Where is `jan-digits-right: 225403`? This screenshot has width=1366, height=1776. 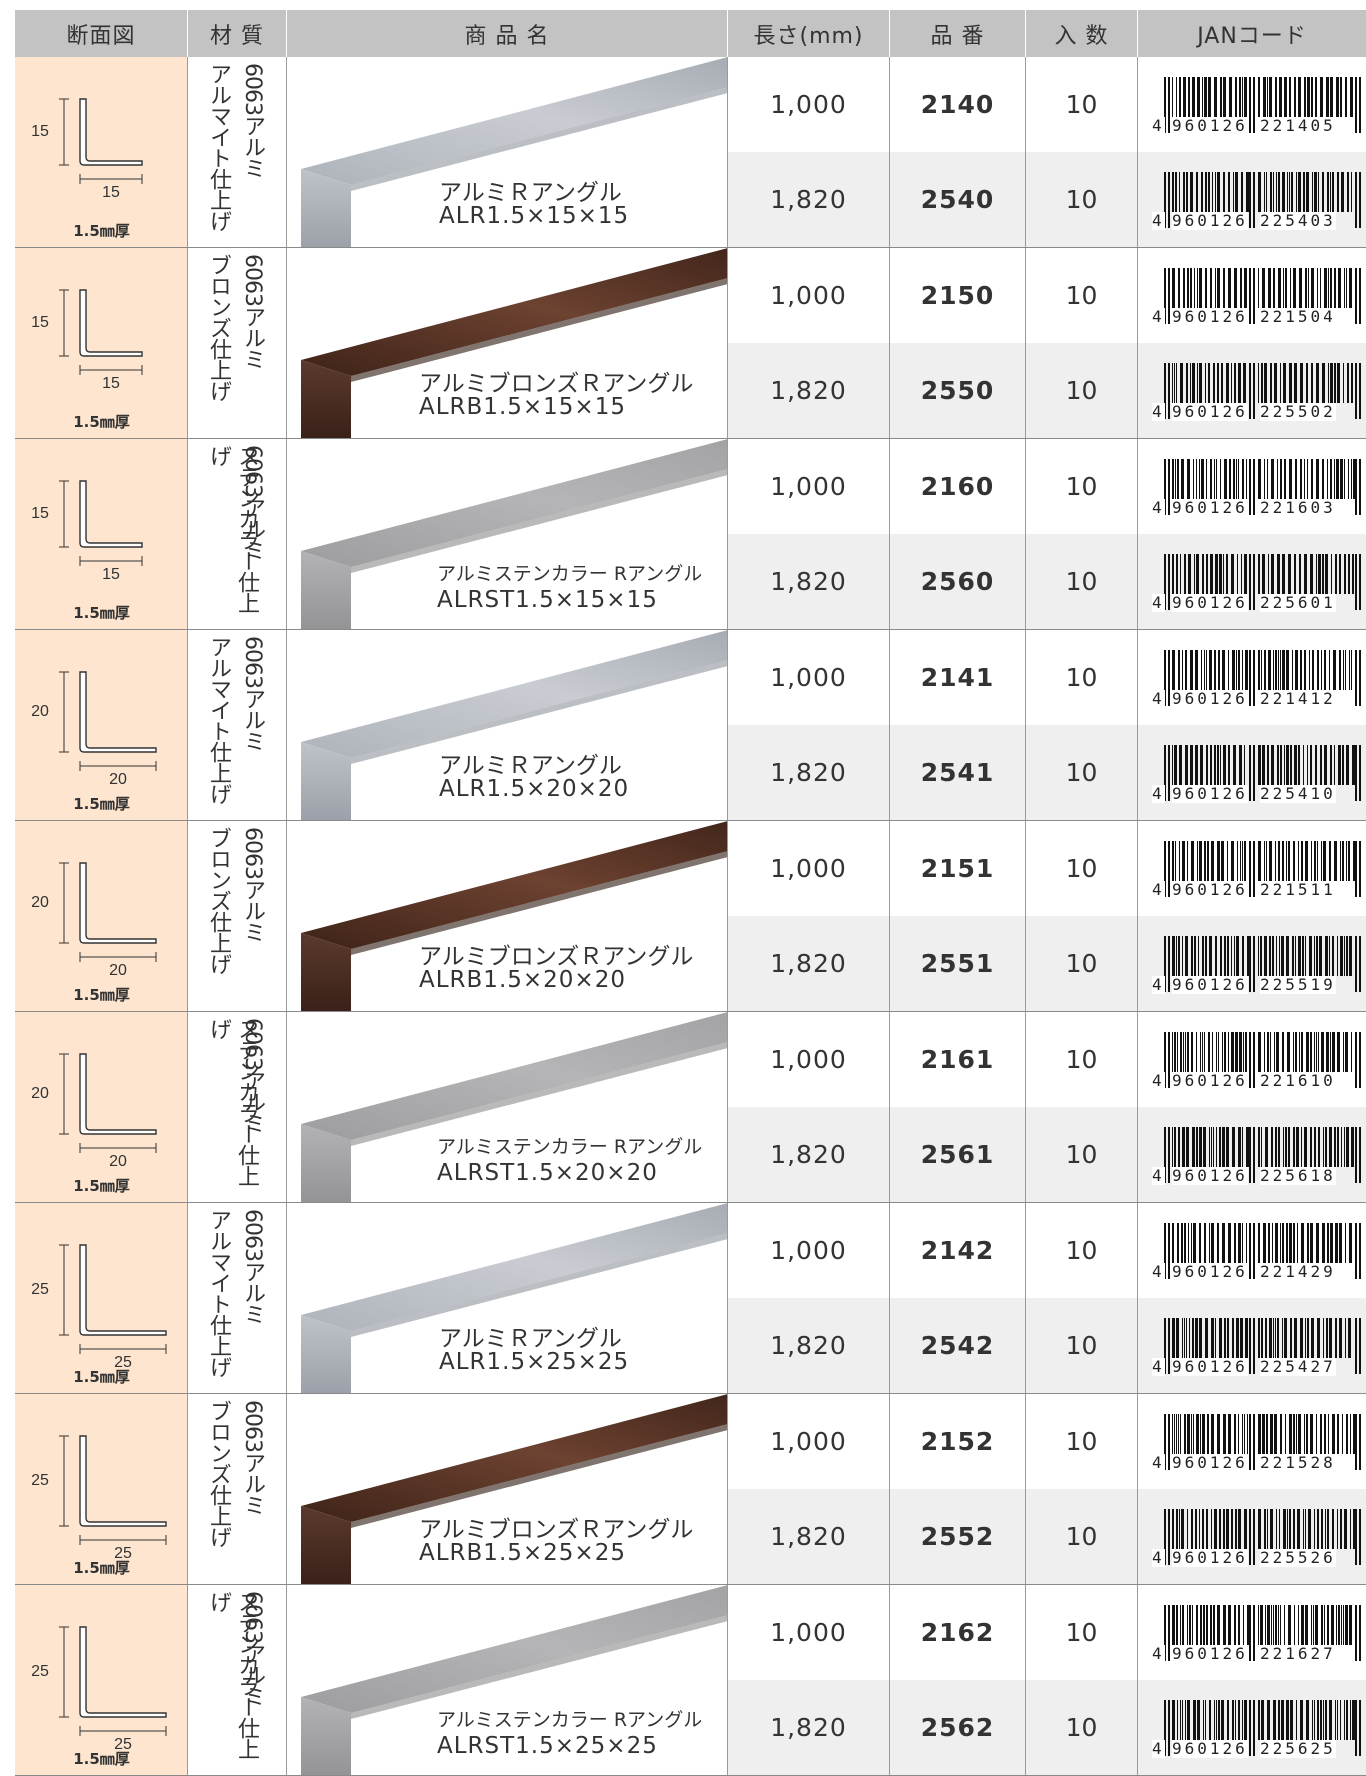
jan-digits-right: 225403 is located at coordinates (1298, 220).